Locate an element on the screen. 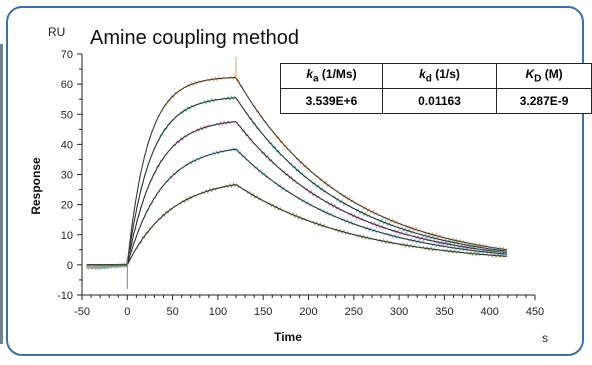  x-tick-label: 150 is located at coordinates (263, 312).